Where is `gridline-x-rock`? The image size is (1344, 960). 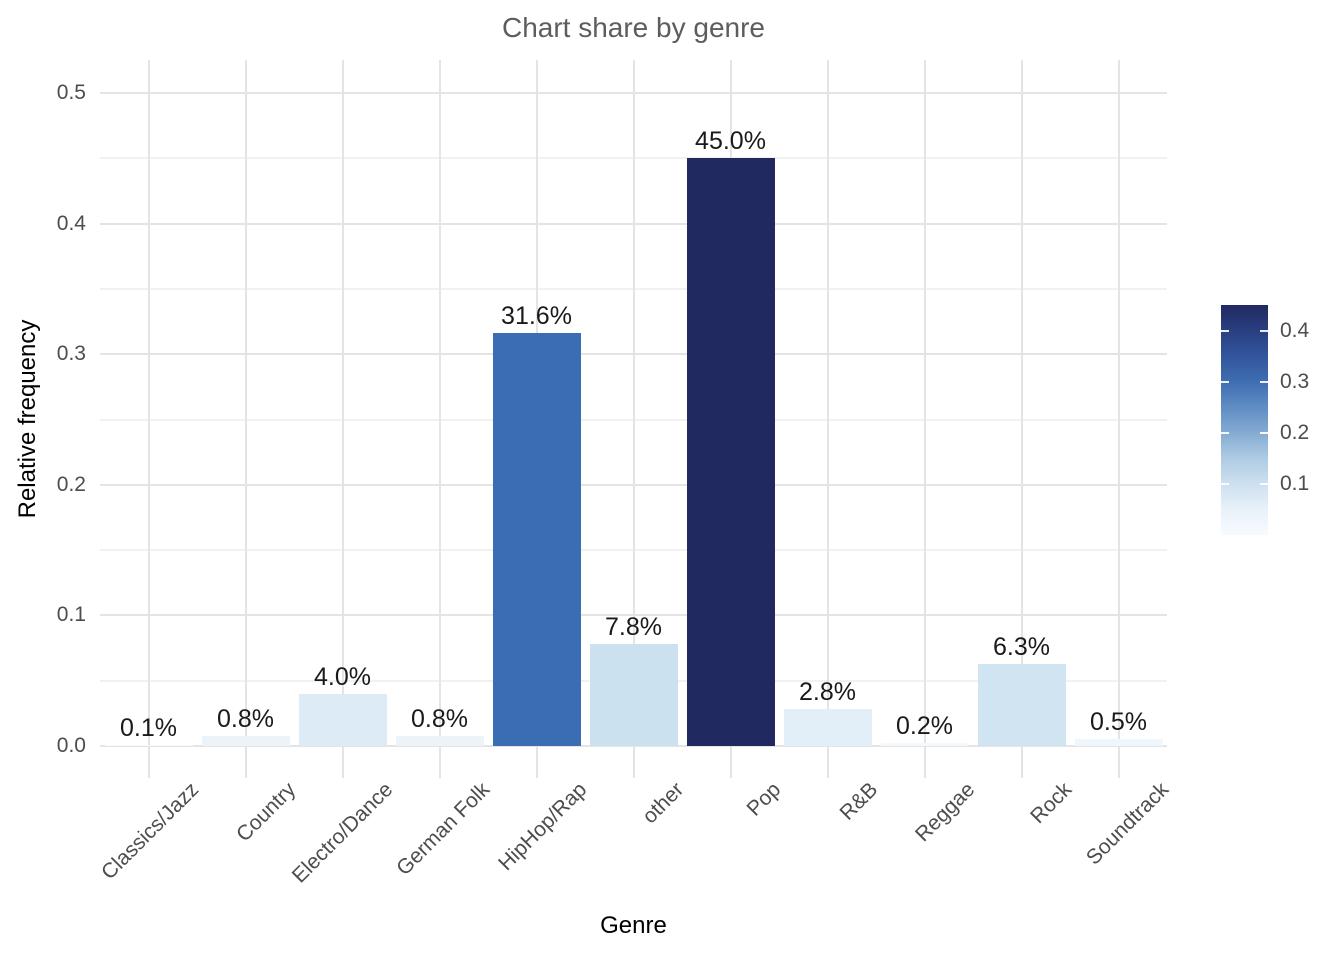
gridline-x-rock is located at coordinates (1021, 419).